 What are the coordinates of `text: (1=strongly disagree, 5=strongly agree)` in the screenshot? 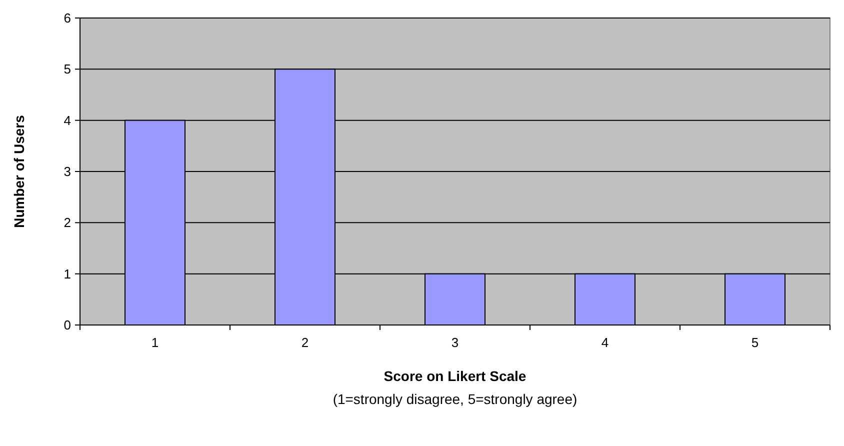 It's located at (455, 399).